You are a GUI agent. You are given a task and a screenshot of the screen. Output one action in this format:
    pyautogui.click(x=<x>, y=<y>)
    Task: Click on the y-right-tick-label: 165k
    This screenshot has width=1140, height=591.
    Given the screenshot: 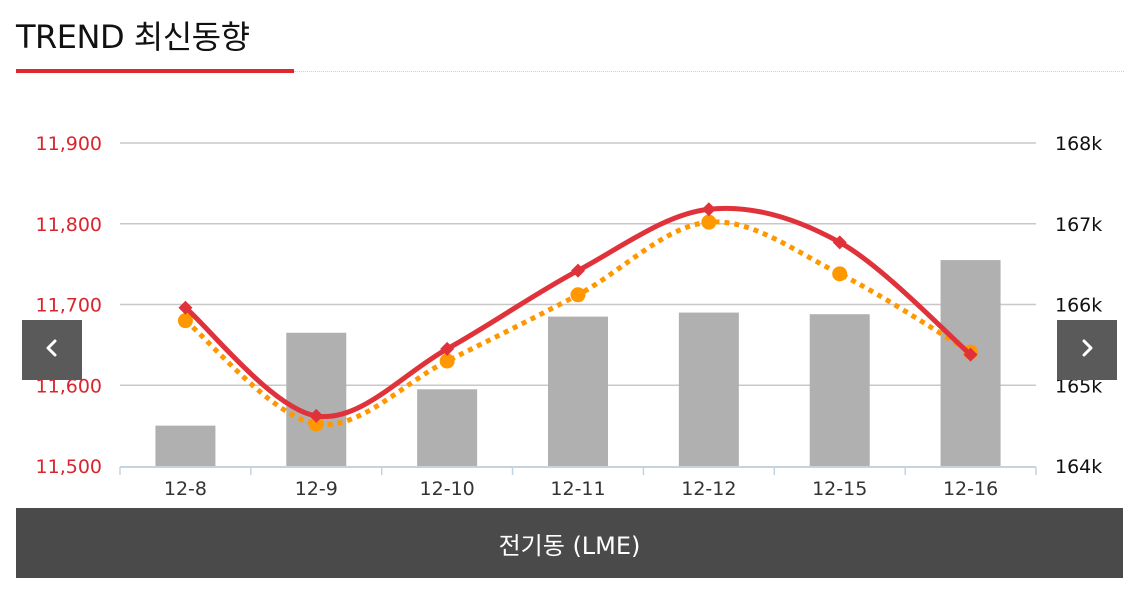 What is the action you would take?
    pyautogui.click(x=1078, y=386)
    